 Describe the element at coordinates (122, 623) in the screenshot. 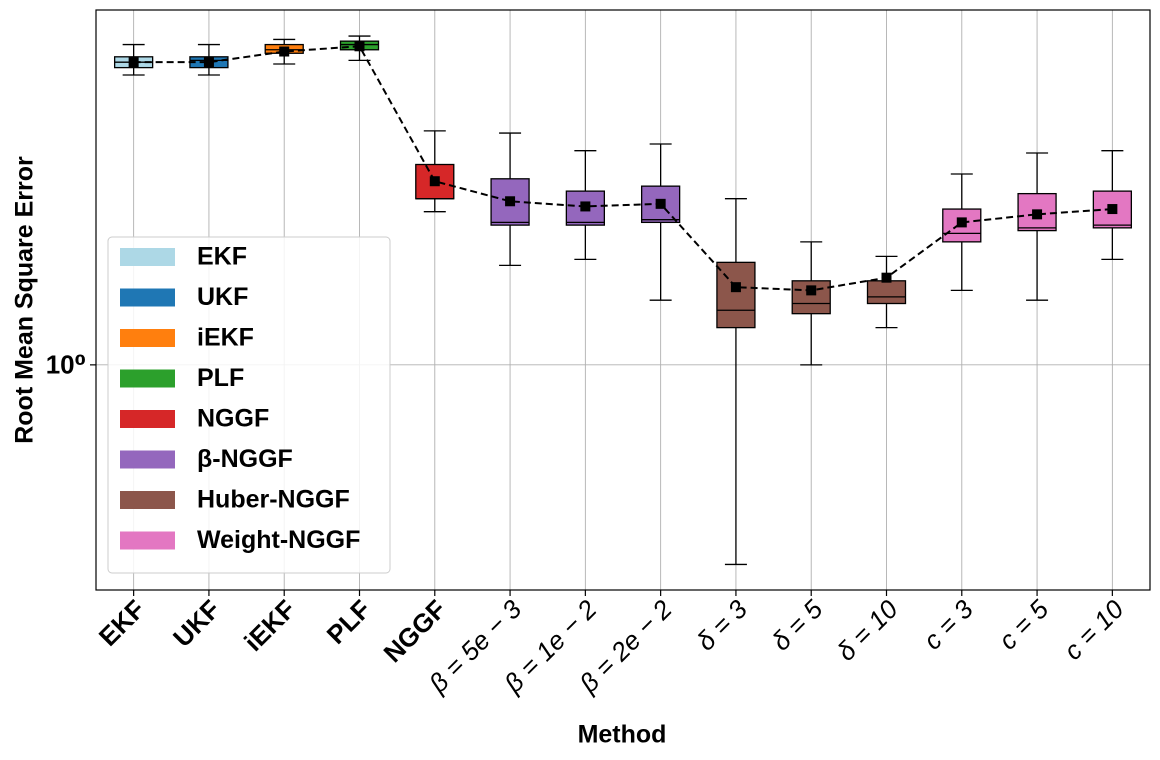

I see `x-tick-label: EKF` at that location.